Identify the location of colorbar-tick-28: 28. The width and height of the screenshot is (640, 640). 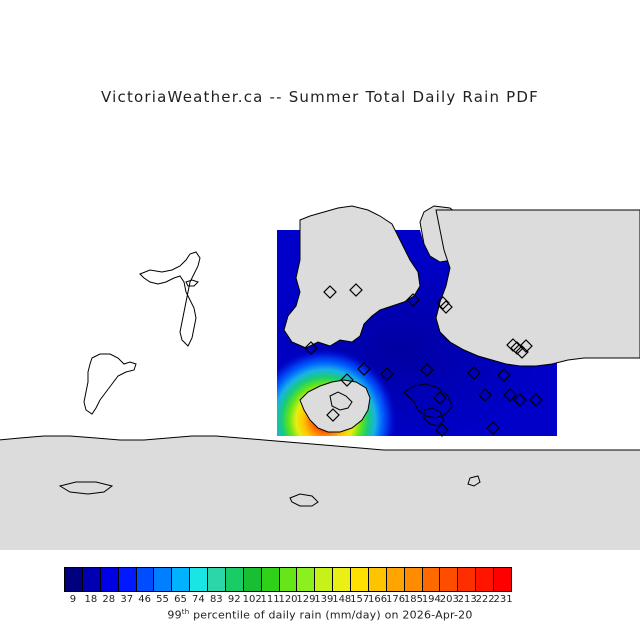
(109, 599).